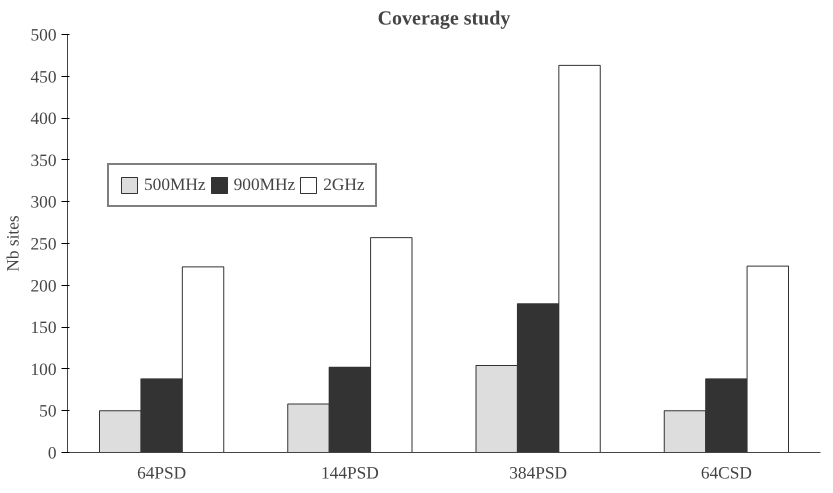 The height and width of the screenshot is (493, 833). What do you see at coordinates (43, 76) in the screenshot?
I see `y-tick-label: 450` at bounding box center [43, 76].